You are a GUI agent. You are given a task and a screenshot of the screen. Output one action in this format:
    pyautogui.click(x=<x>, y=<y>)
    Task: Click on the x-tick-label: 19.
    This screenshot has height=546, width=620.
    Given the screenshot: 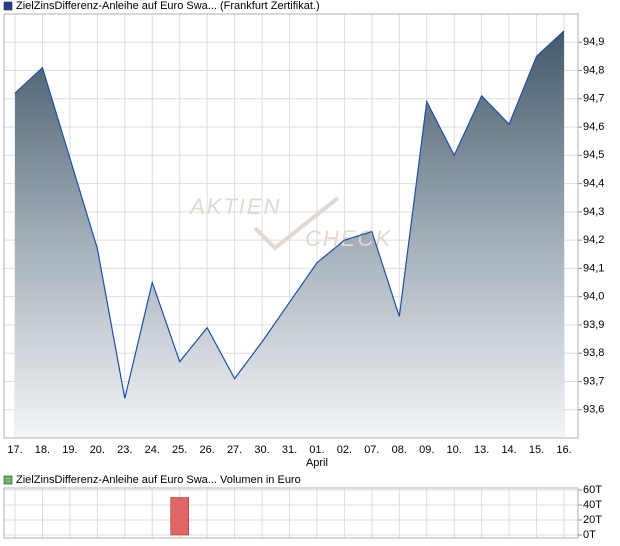 What is the action you would take?
    pyautogui.click(x=69, y=450)
    